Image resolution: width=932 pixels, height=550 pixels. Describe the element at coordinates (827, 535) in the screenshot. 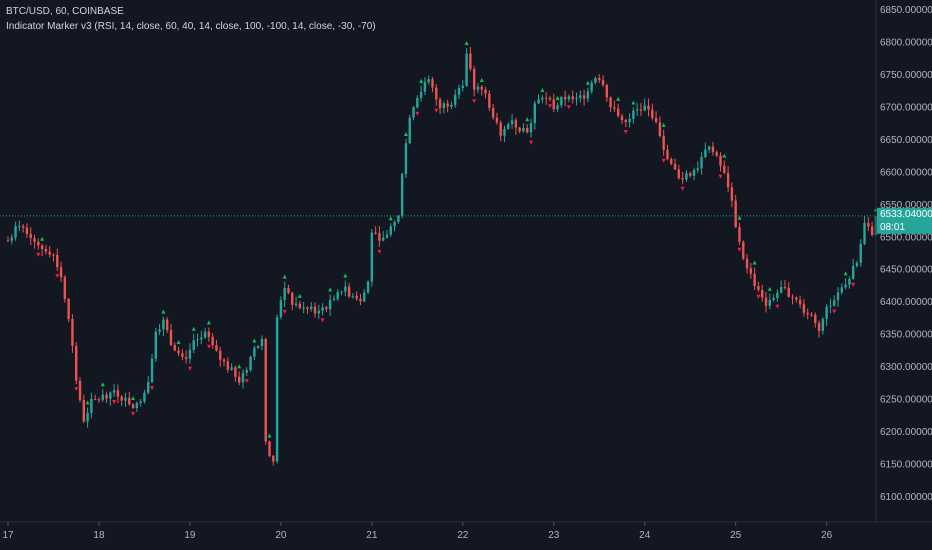

I see `x-tick-label: 26` at that location.